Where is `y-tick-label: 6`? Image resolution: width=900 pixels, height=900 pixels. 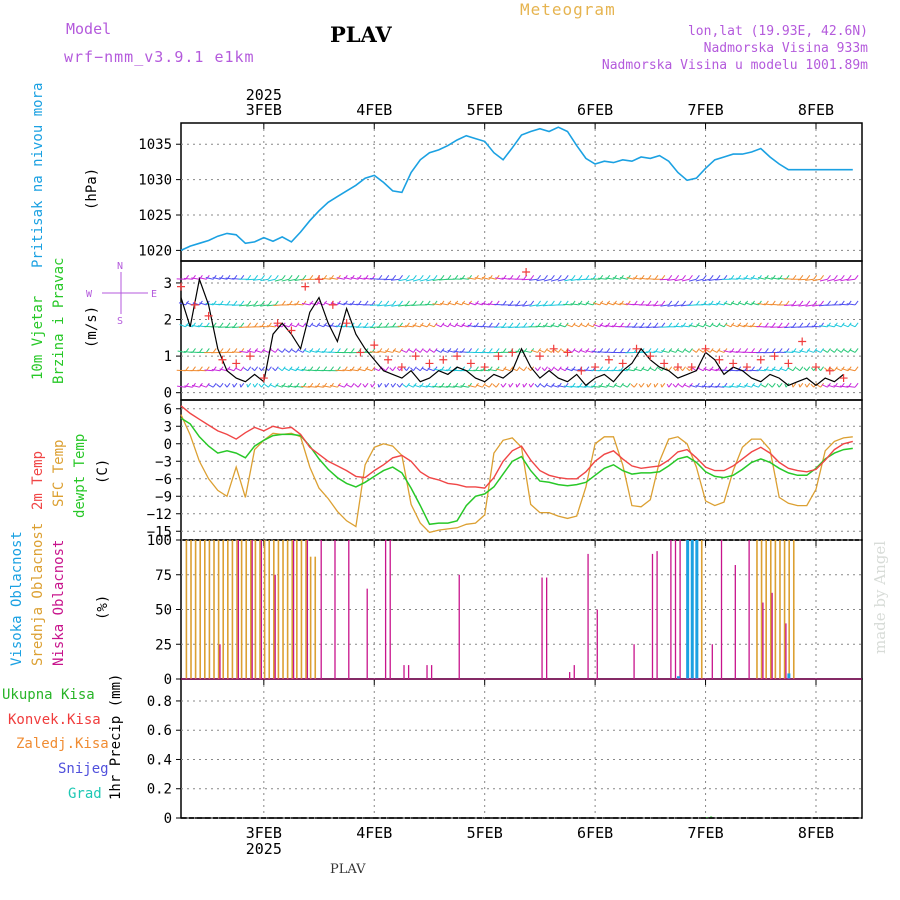
y-tick-label: 6 is located at coordinates (168, 410).